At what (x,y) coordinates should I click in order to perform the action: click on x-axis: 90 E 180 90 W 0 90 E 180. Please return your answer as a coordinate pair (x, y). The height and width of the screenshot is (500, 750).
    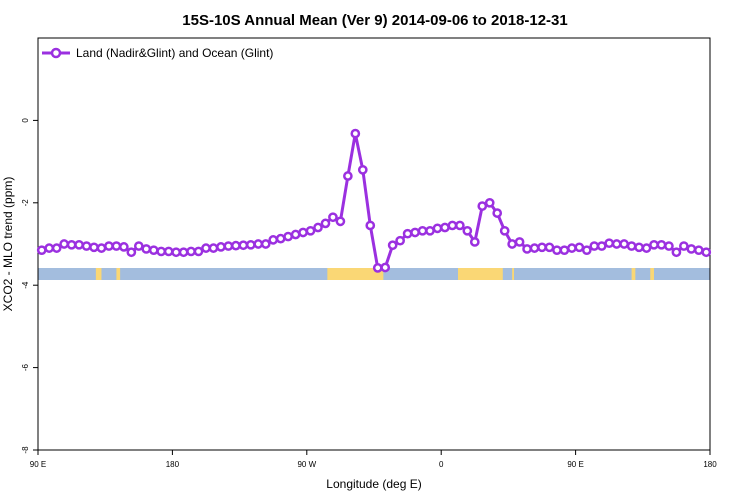
    Looking at the image, I should click on (373, 459).